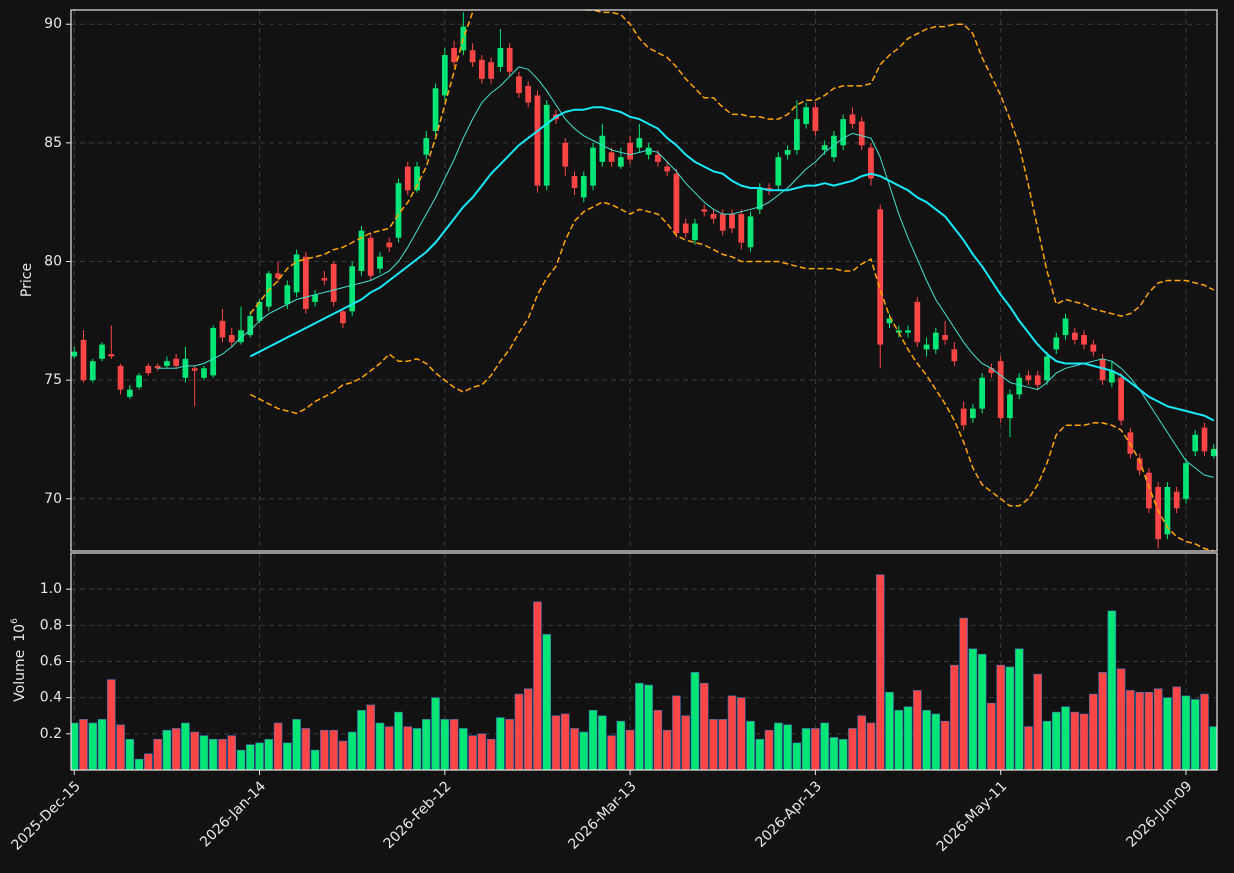 This screenshot has width=1234, height=873. I want to click on y-tick-label: 0.2, so click(51, 734).